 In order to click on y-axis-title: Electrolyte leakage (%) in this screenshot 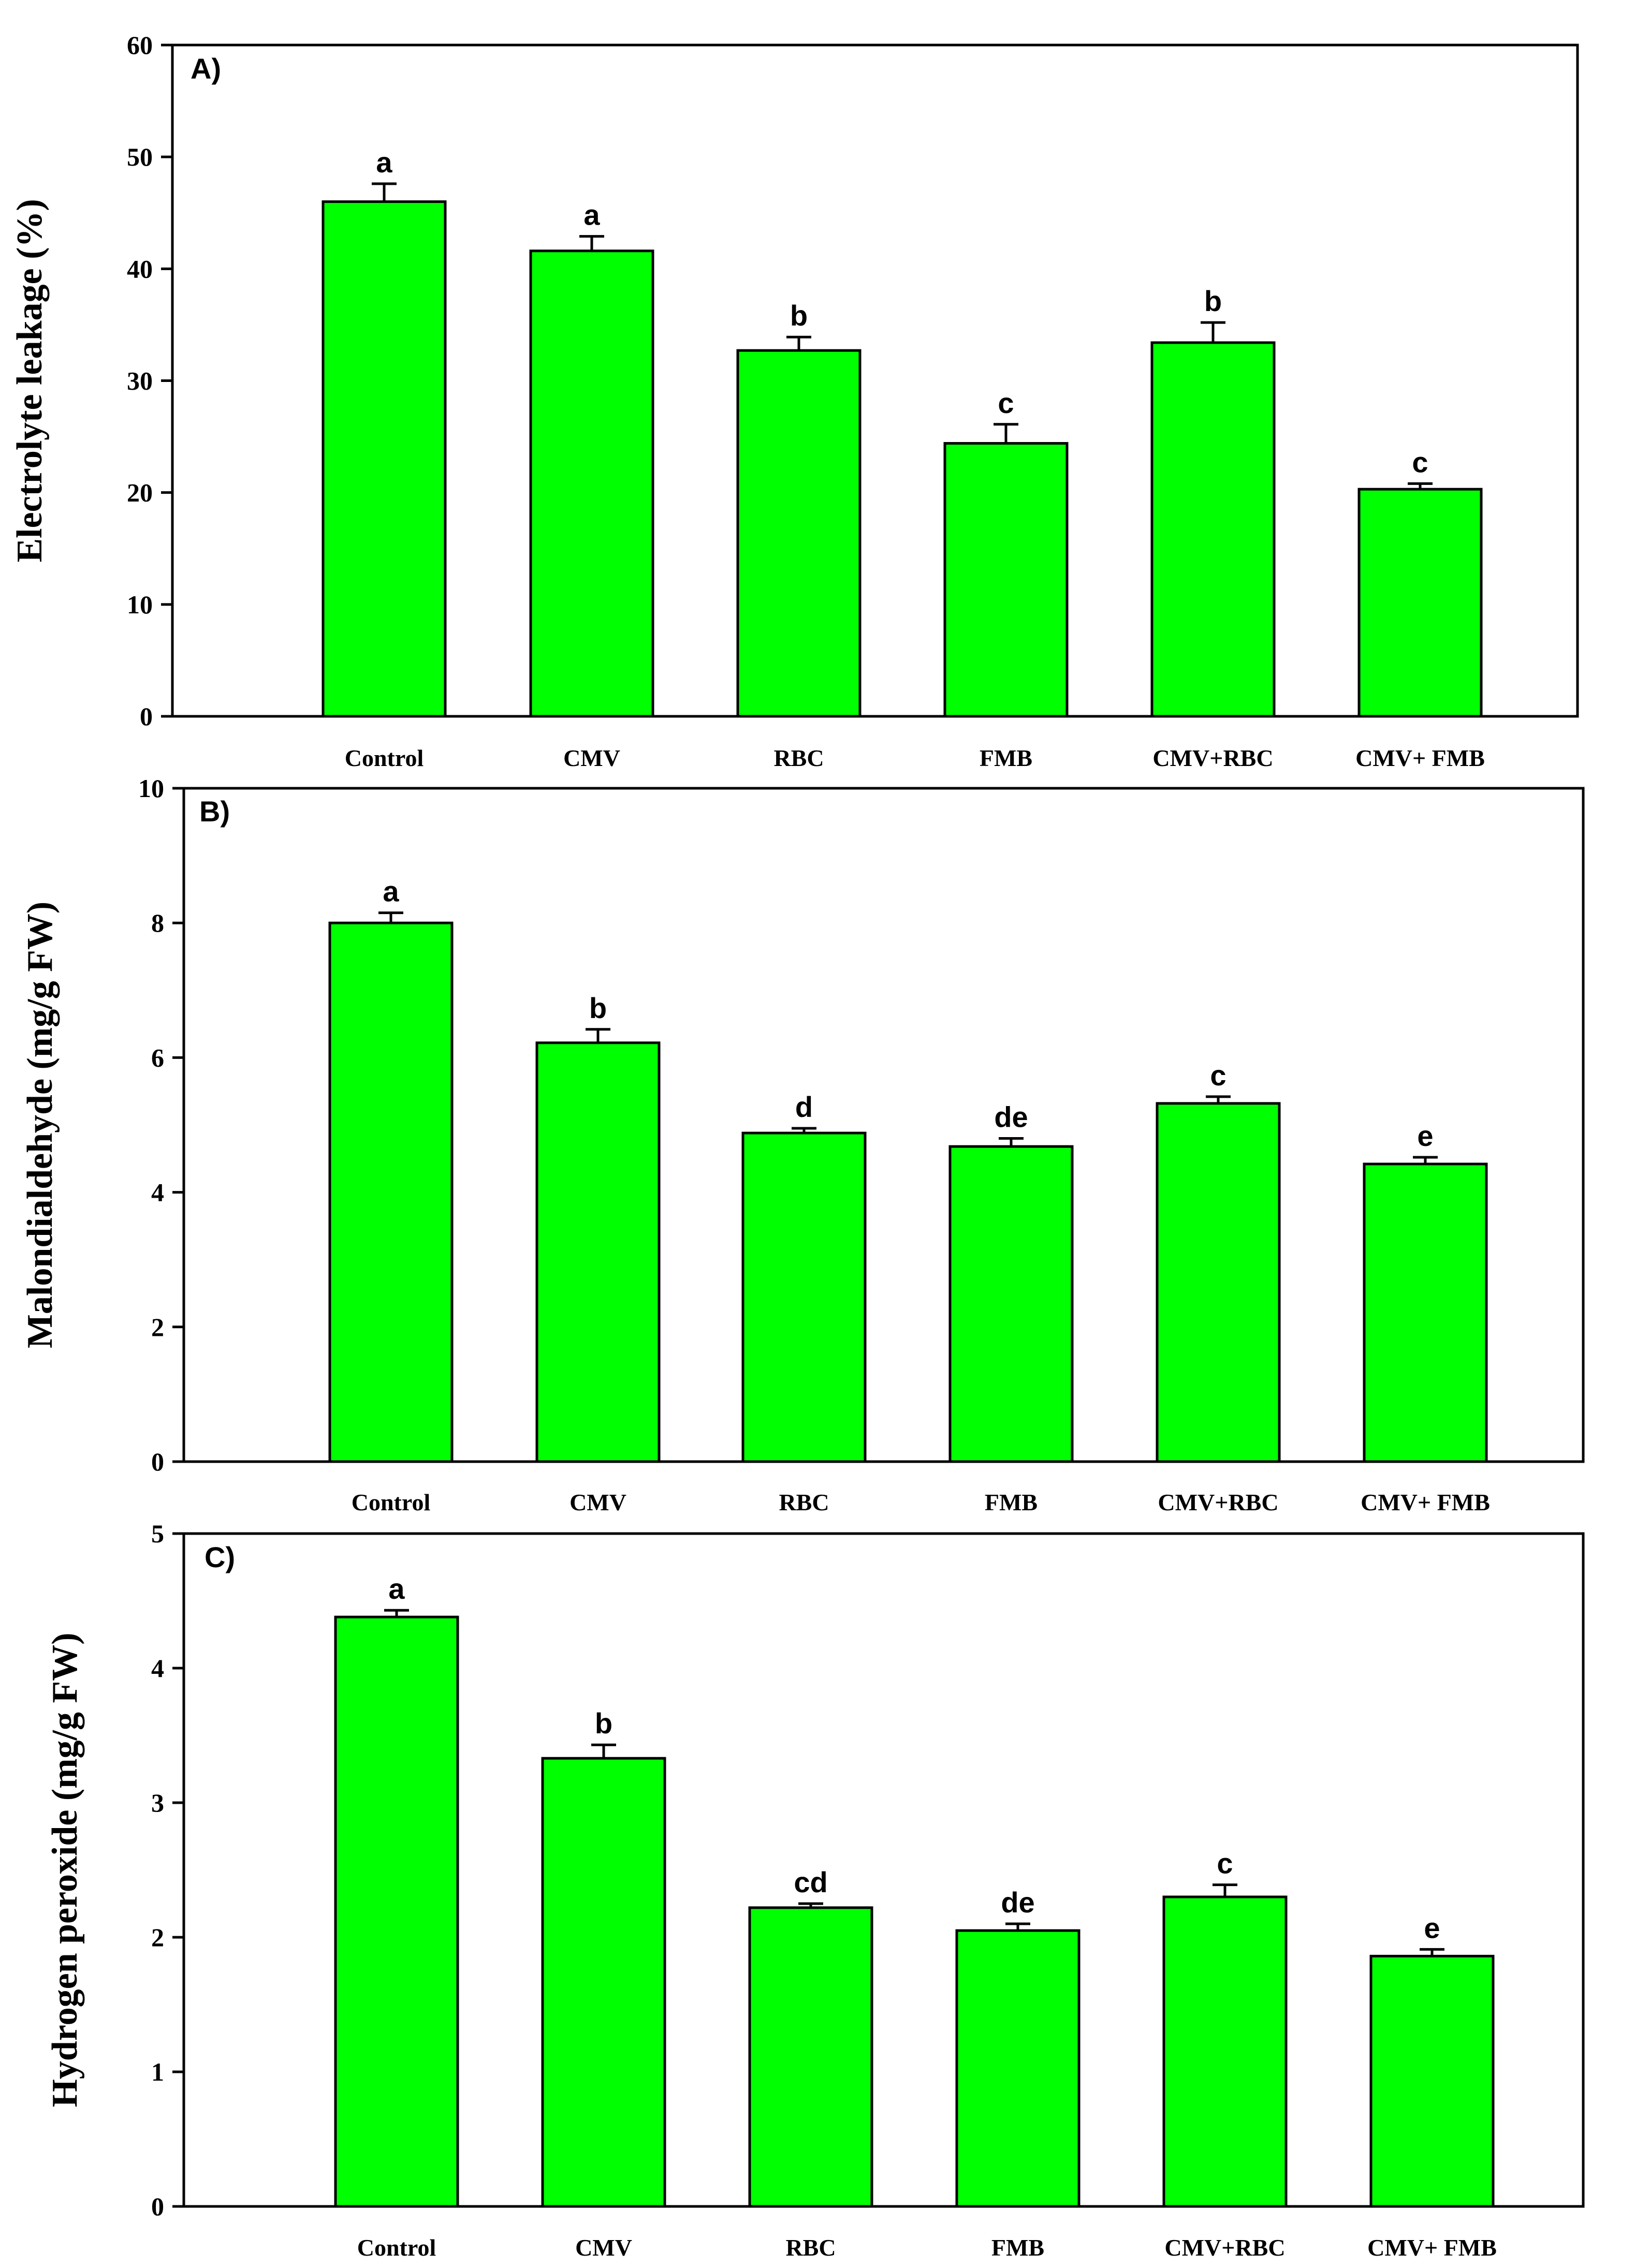, I will do `click(30, 380)`.